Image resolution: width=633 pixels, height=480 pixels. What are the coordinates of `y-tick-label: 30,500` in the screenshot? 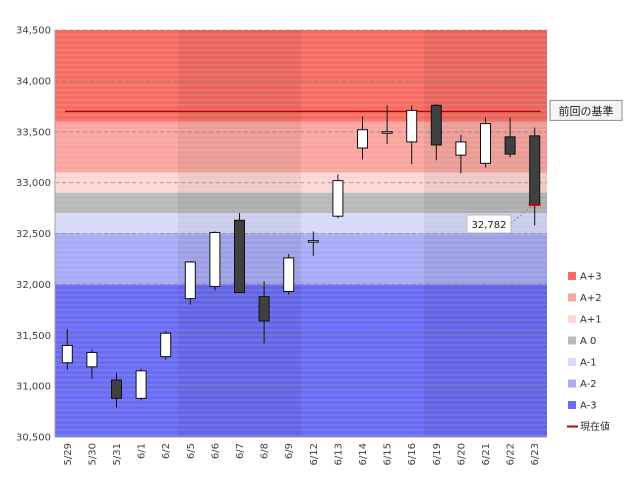 It's located at (33, 438).